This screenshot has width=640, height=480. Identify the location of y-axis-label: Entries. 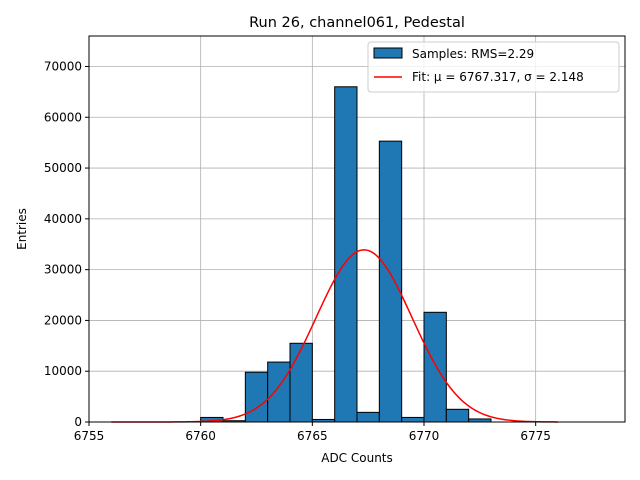
(22, 229).